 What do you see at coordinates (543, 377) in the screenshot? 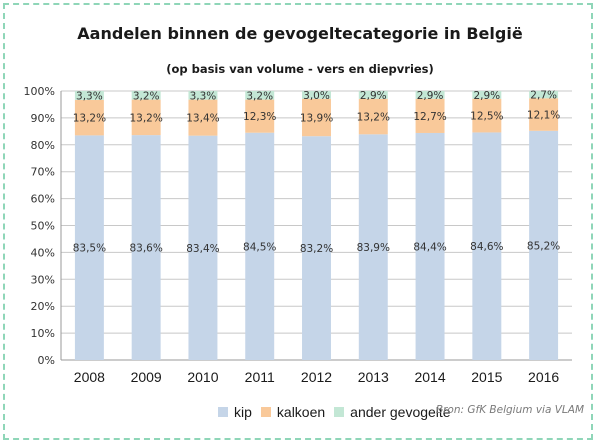
I see `x-tick-label: 2016` at bounding box center [543, 377].